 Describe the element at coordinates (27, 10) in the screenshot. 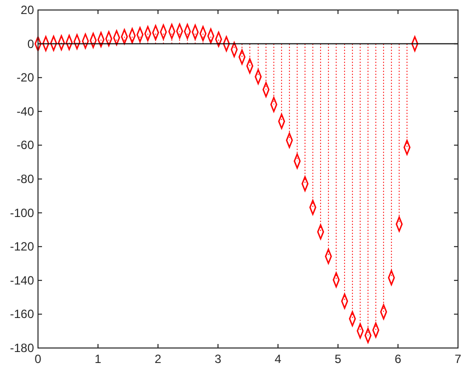

I see `y-tick-label: 20` at that location.